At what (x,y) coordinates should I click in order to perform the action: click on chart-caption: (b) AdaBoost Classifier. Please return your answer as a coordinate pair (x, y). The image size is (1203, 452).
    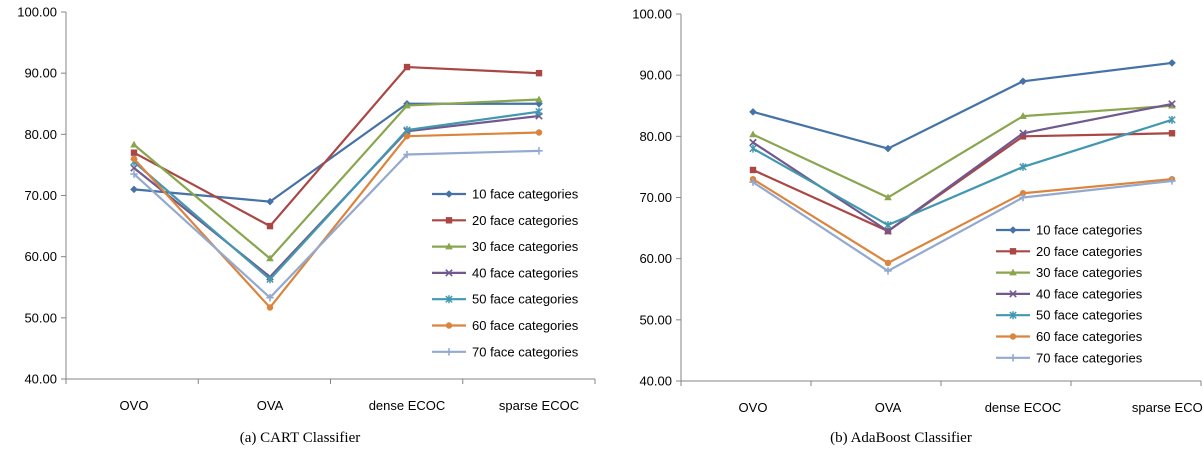
    Looking at the image, I should click on (901, 438).